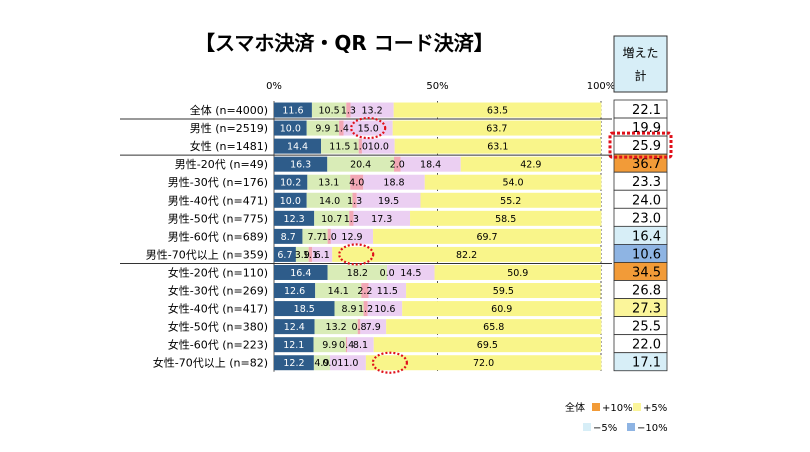 The image size is (810, 452). What do you see at coordinates (348, 309) in the screenshot?
I see `data-label: 8.9` at bounding box center [348, 309].